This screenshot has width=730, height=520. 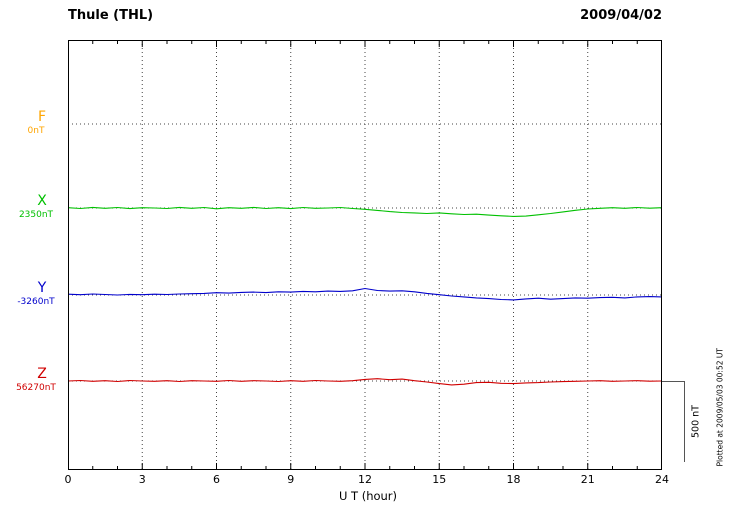 I want to click on x-axis-label: U T (hour), so click(x=368, y=496).